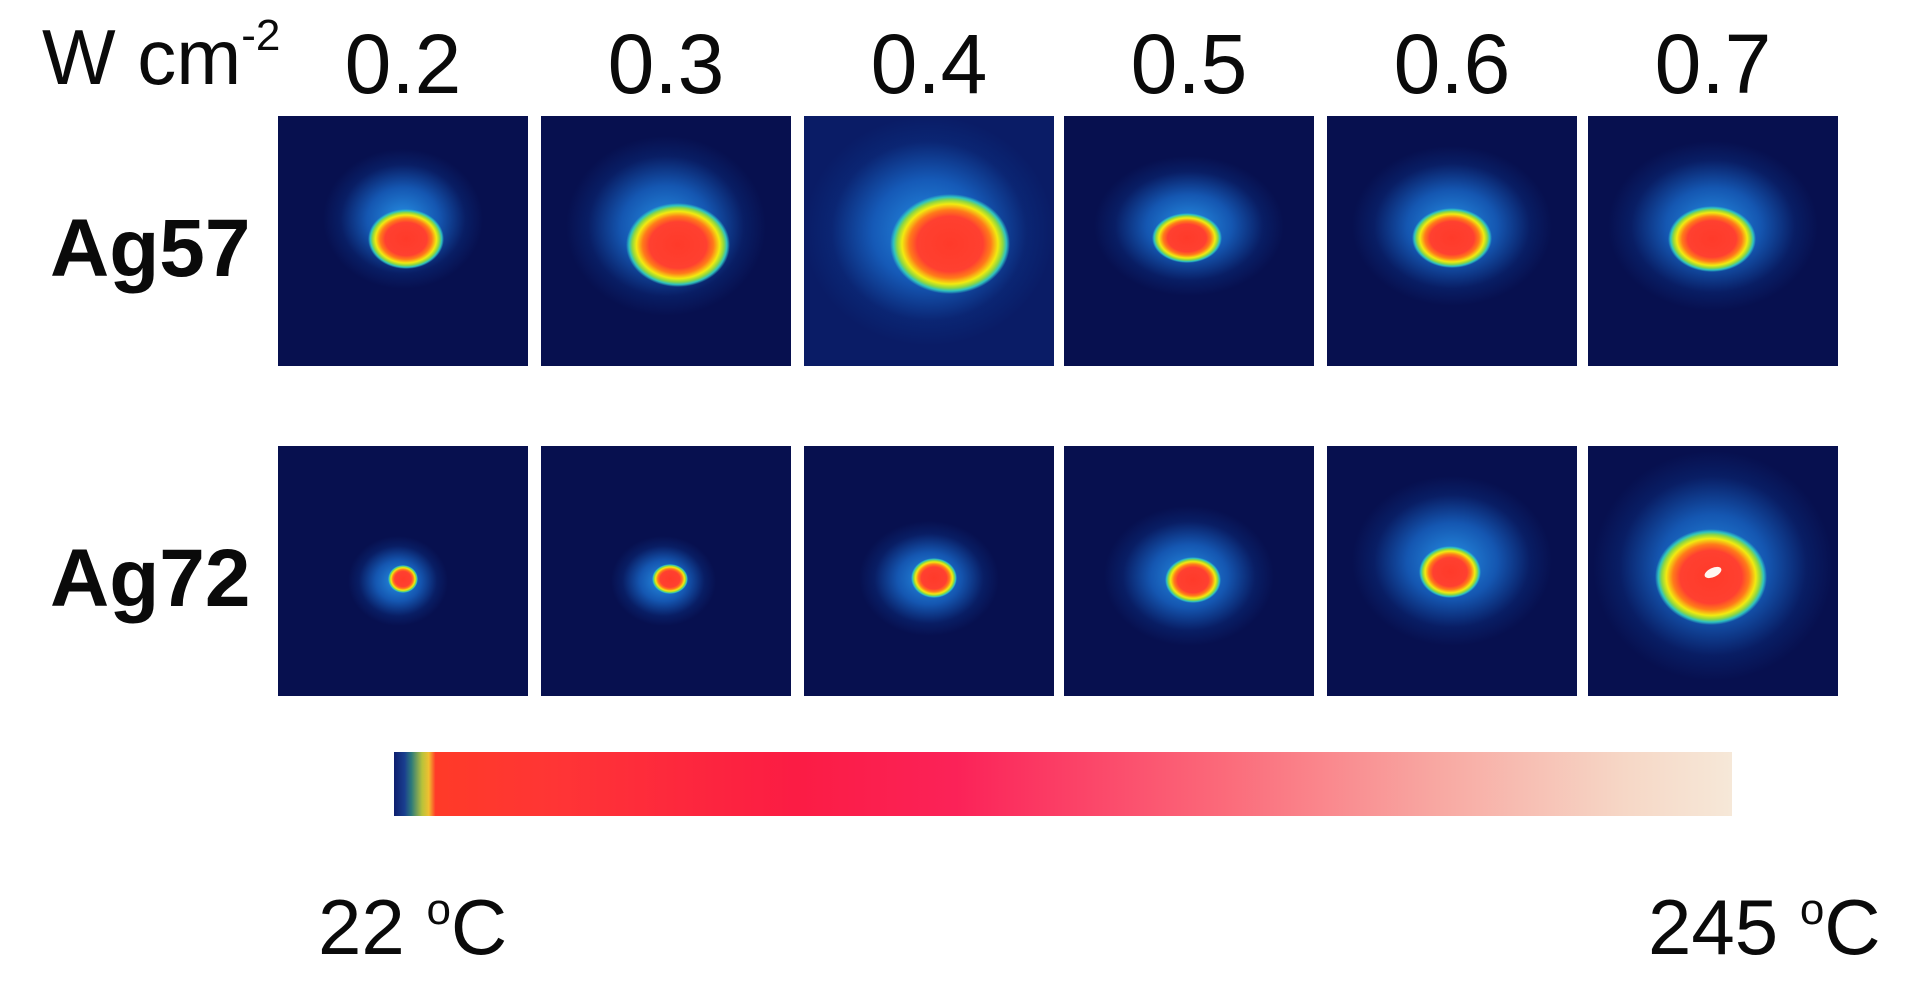 This screenshot has height=995, width=1920. I want to click on thermal-image-ag57-0.5, so click(1189, 241).